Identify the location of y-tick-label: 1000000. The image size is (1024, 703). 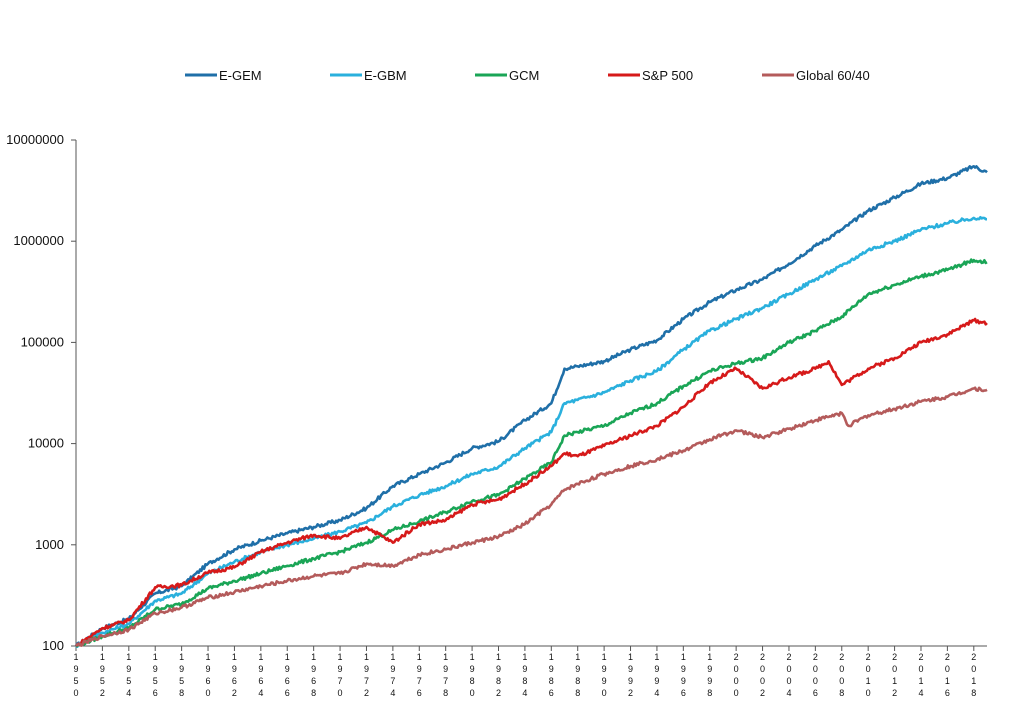
(38, 240).